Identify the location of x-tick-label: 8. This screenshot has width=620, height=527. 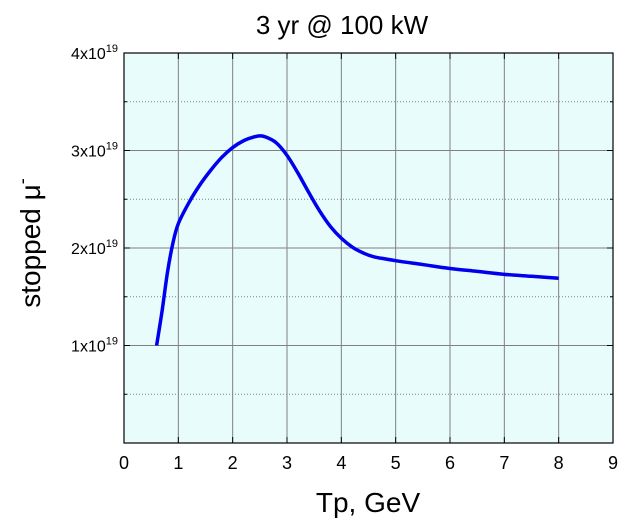
(559, 463).